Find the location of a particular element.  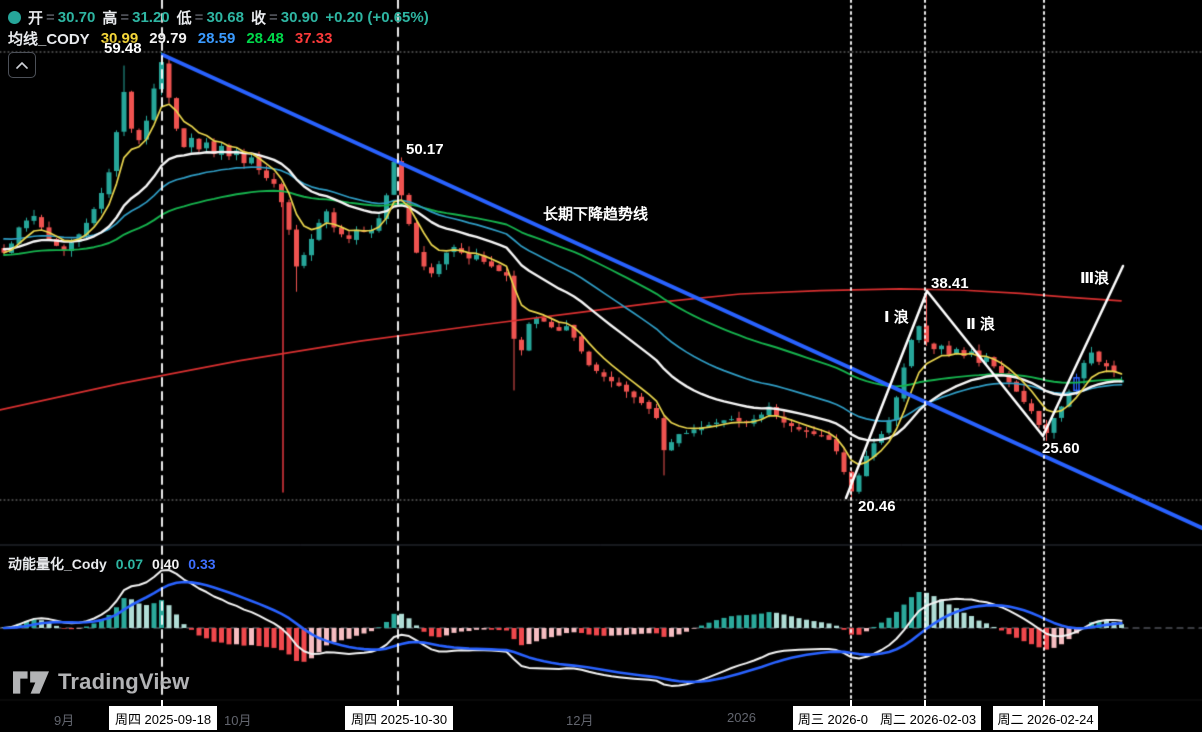

series-marker-icon is located at coordinates (14, 17).